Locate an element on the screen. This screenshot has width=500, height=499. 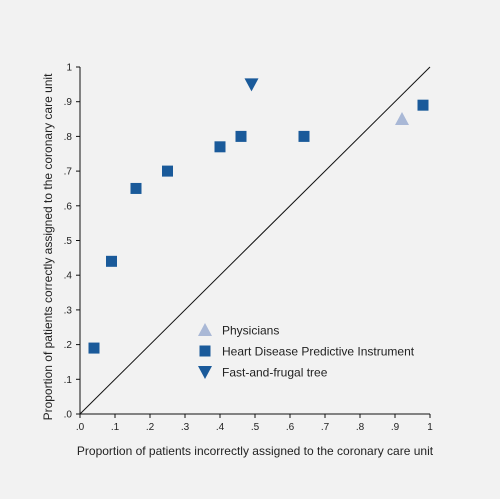
x-tick-label: .4 is located at coordinates (220, 427).